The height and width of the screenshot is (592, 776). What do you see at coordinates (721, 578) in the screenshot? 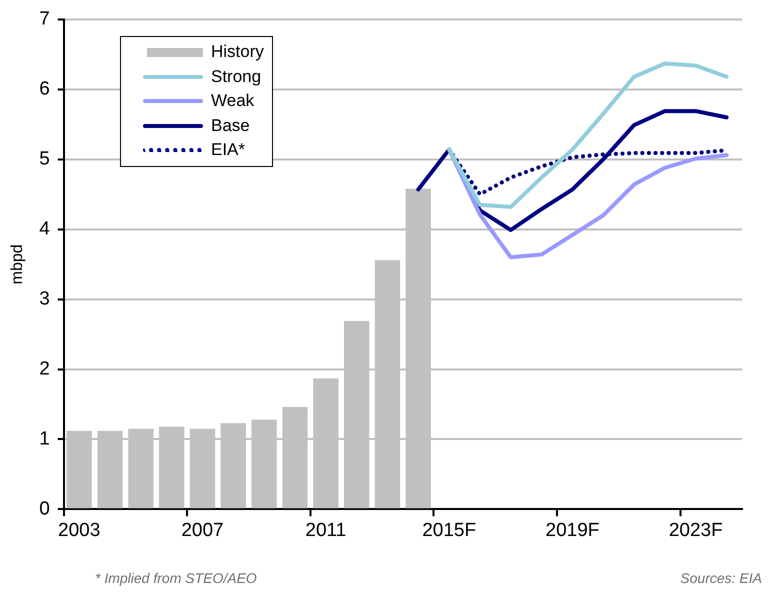
I see `source-note: Sources: EIA` at bounding box center [721, 578].